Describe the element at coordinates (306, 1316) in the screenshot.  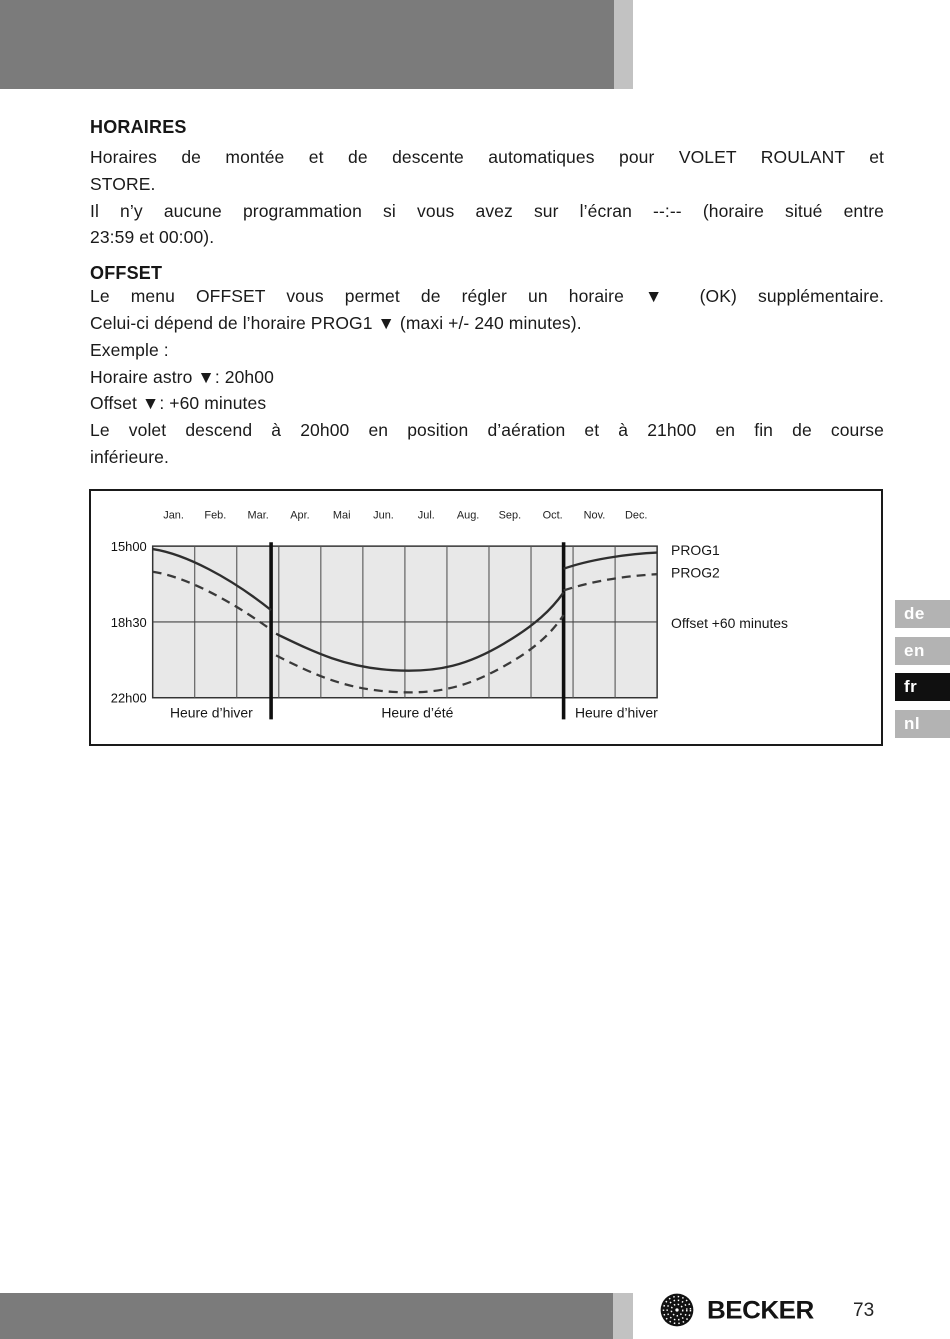
I see `bottom-bar` at that location.